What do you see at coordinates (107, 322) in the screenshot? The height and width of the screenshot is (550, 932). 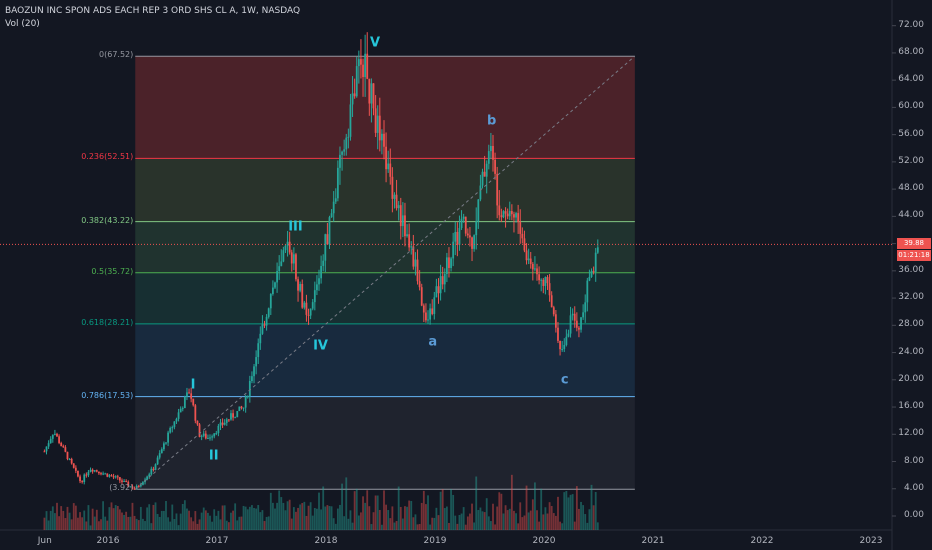 I see `fib-level-label: 0.618(28.21)` at bounding box center [107, 322].